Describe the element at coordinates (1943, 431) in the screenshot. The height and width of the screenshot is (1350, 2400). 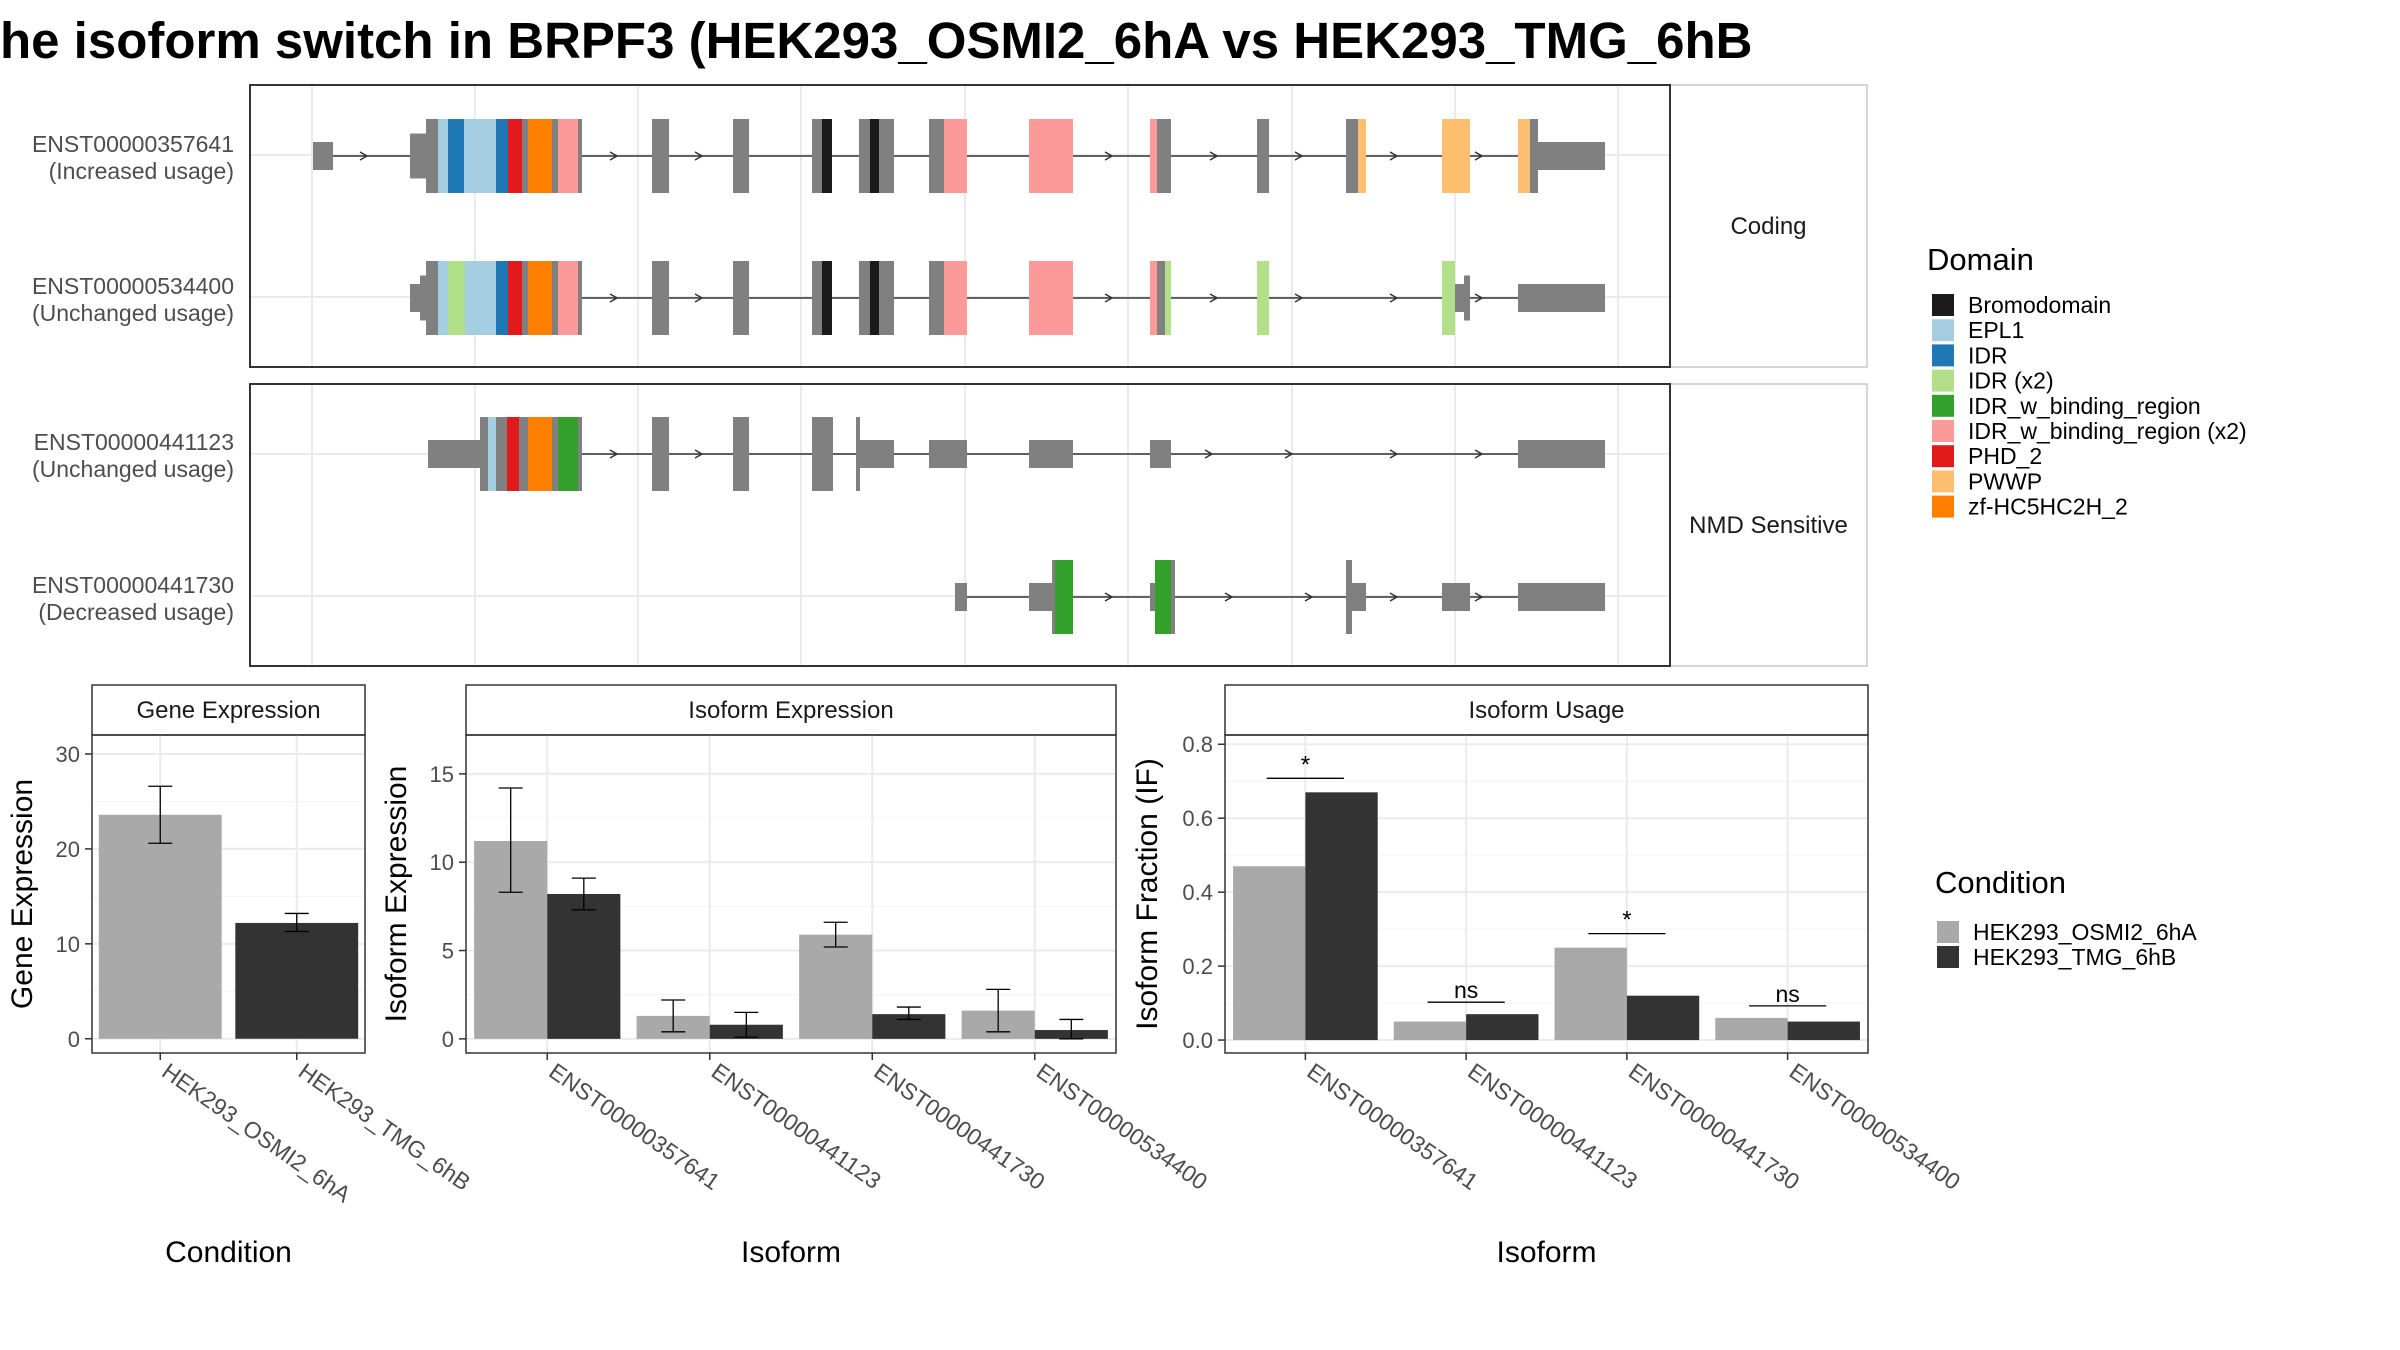
I see `legend-swatch-idr-w-binding-region-x2-` at that location.